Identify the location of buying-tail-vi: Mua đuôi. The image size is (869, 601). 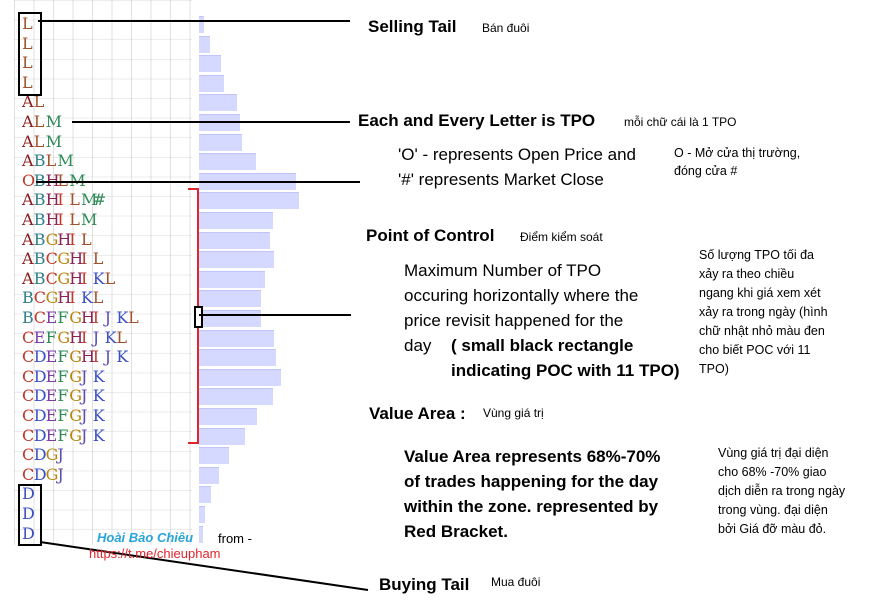
(515, 582).